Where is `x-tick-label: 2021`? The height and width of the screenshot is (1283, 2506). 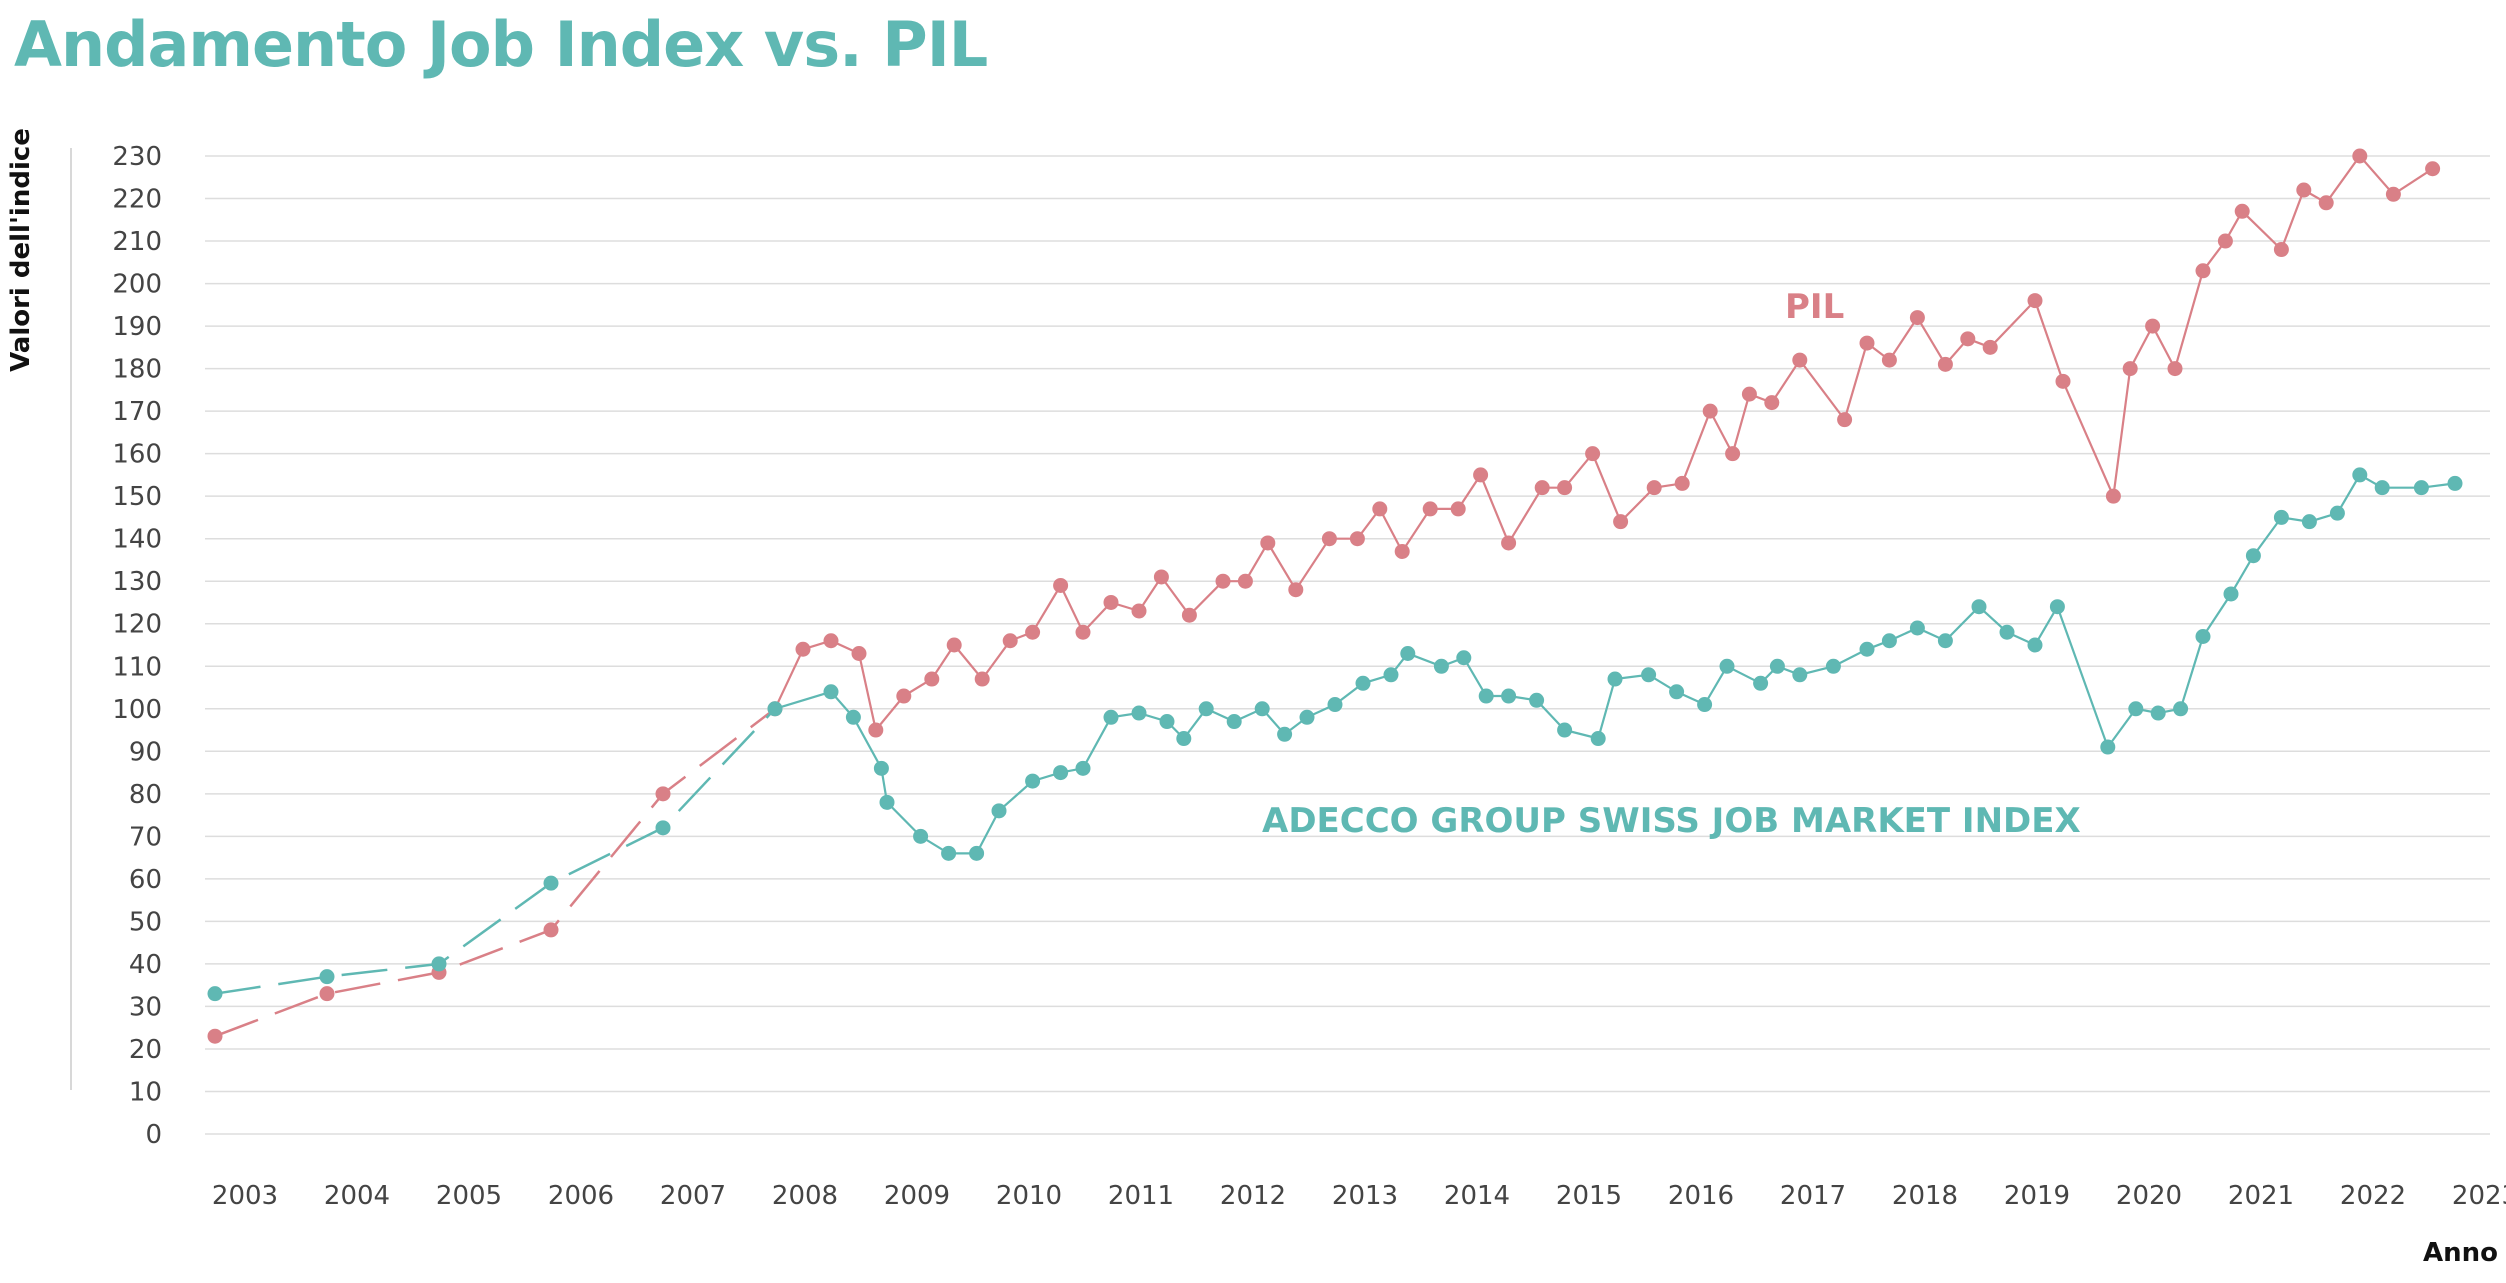
x-tick-label: 2021 is located at coordinates (2261, 1196).